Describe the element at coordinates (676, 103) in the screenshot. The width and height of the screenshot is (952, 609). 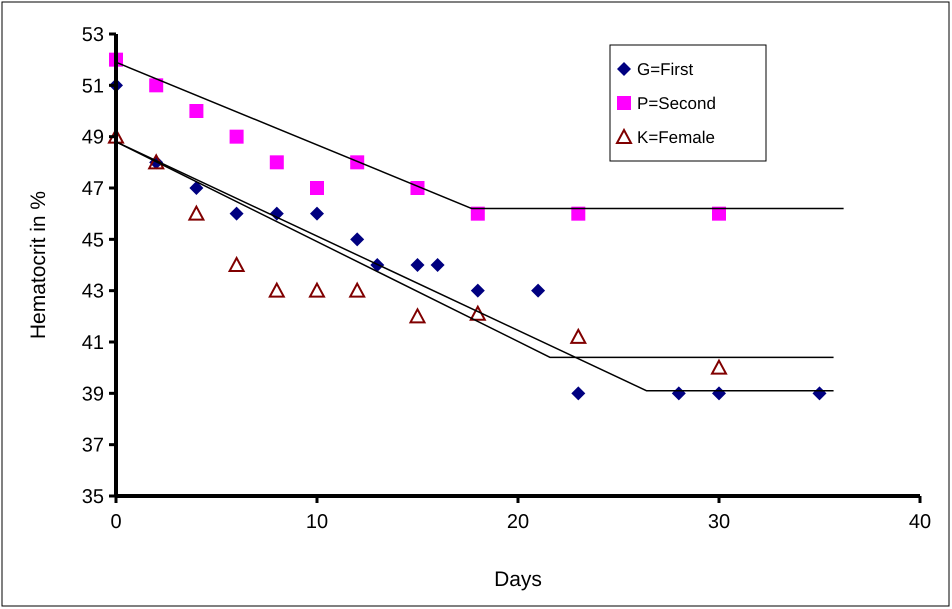
I see `legend-label: P=Second` at that location.